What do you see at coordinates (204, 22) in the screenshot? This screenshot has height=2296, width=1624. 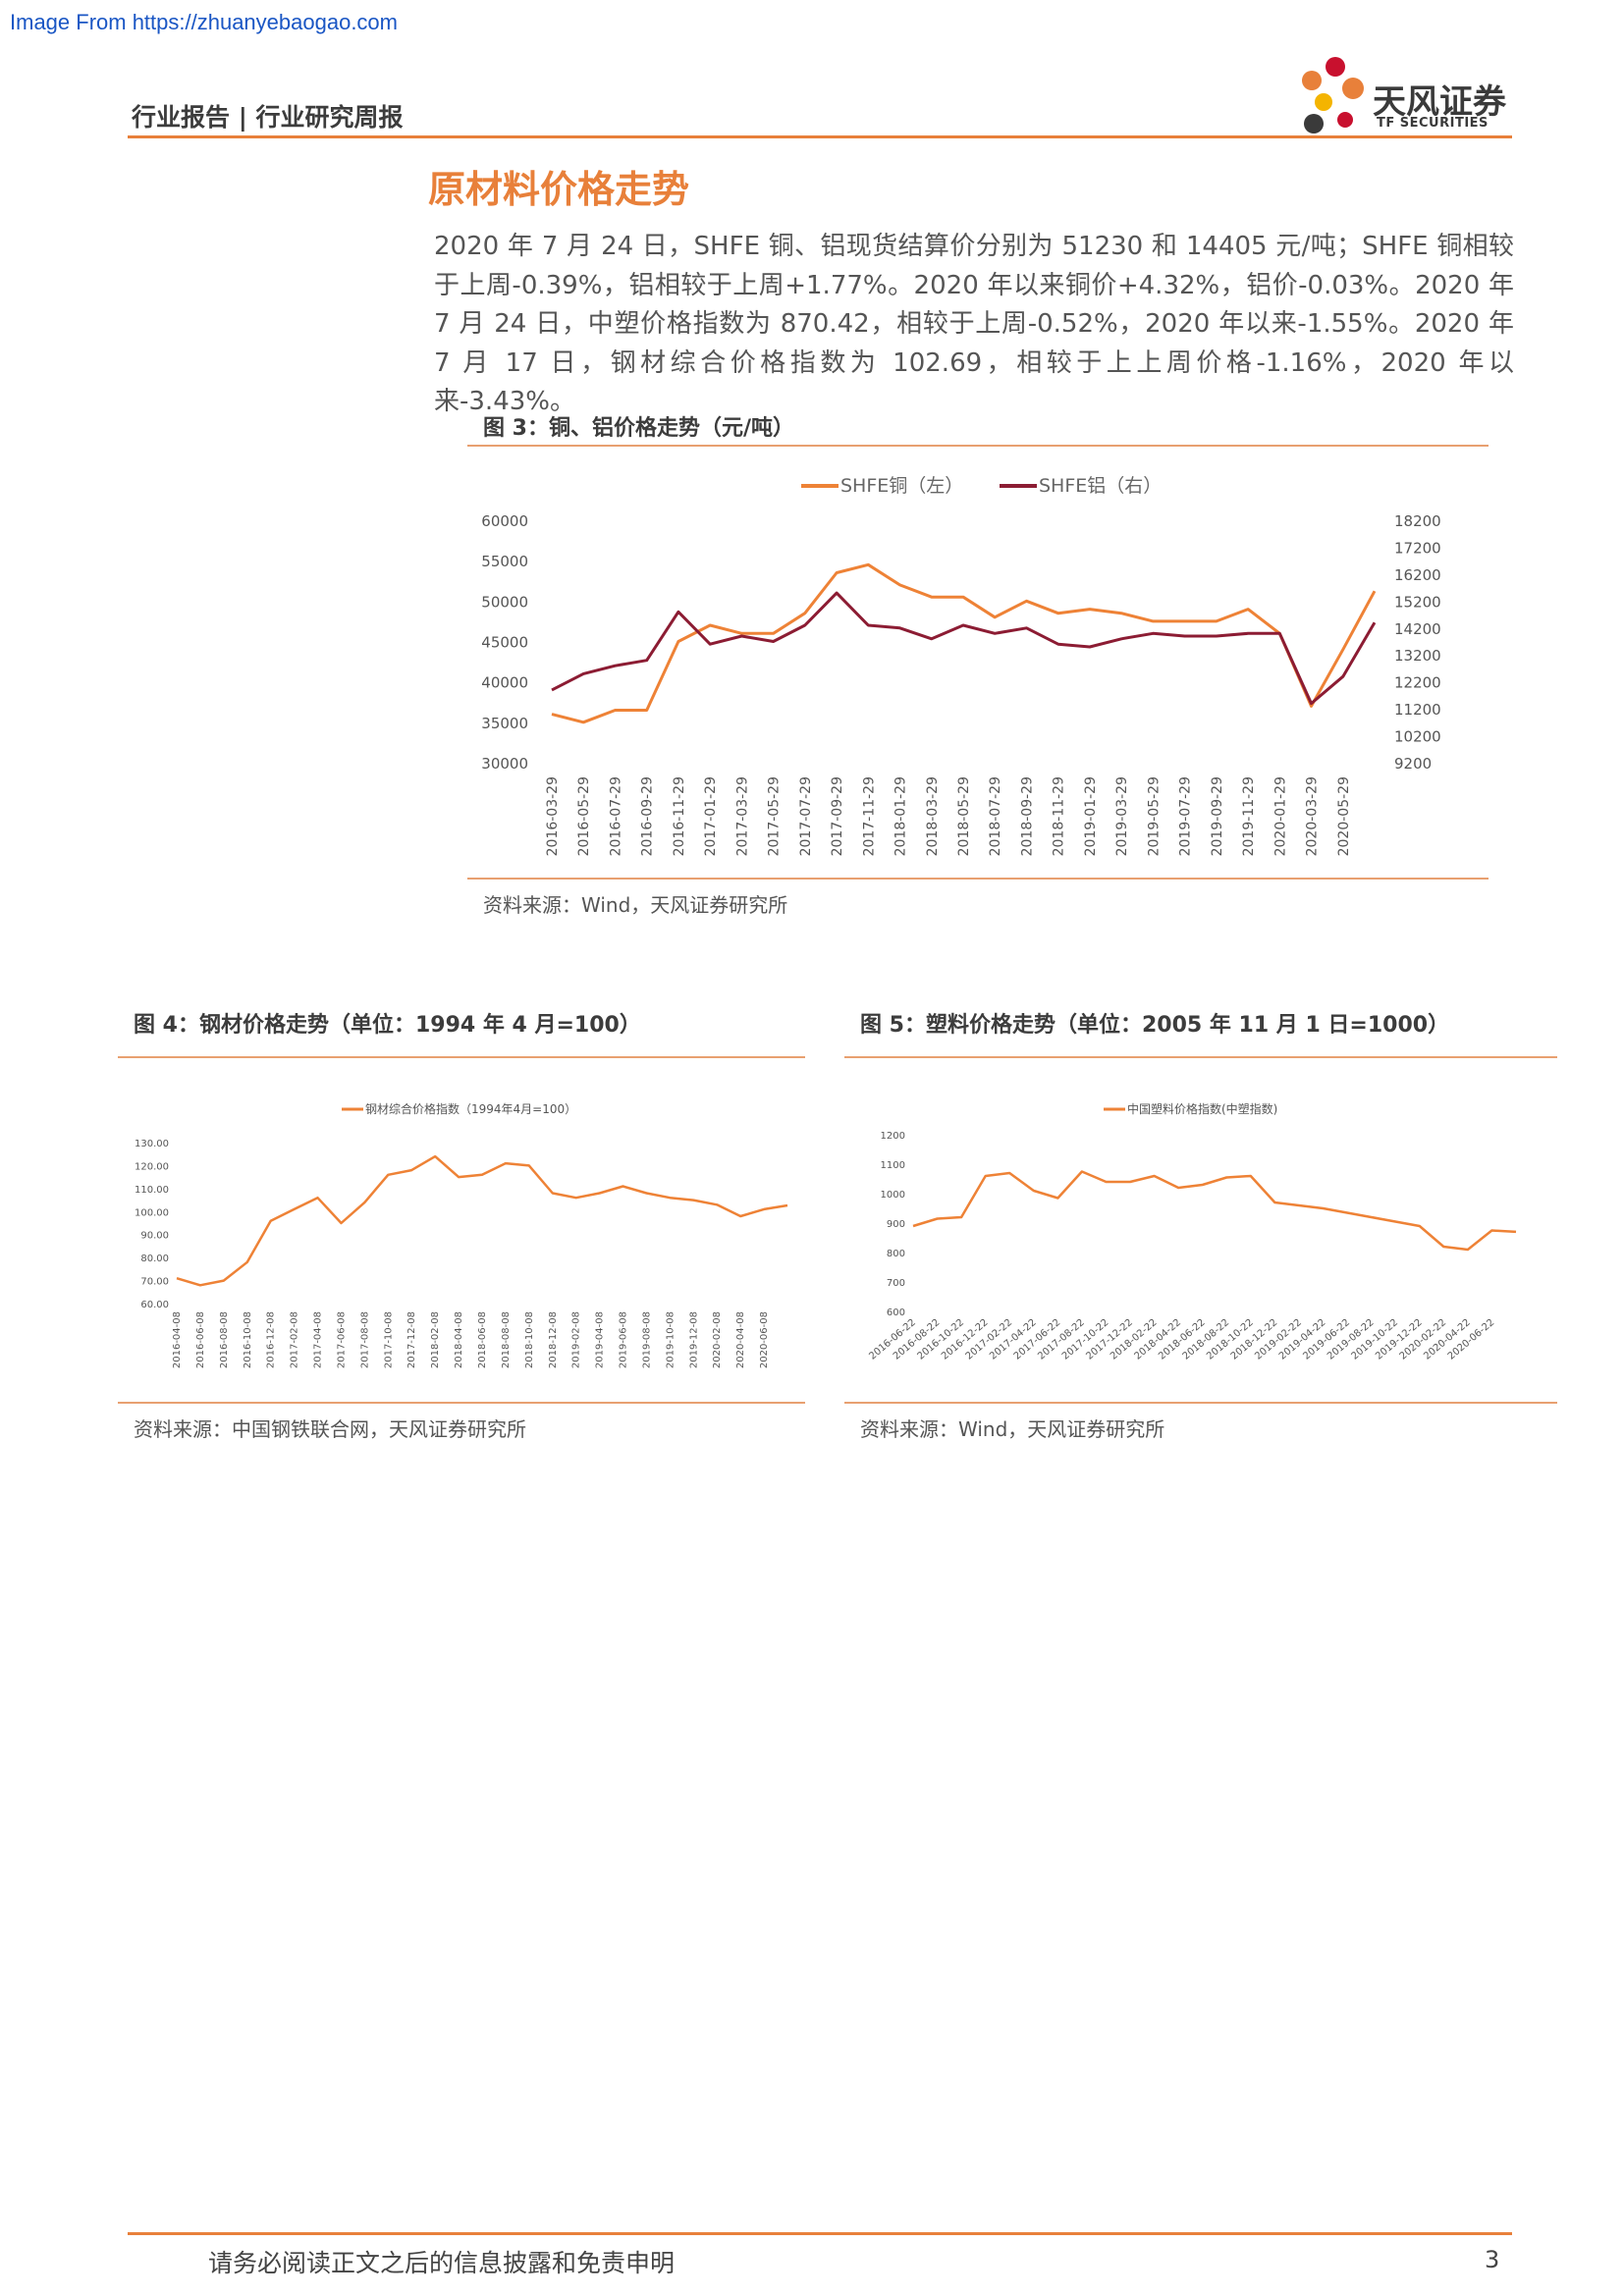 I see `source-watermark: Image From https://zhuanyebaogao.com` at bounding box center [204, 22].